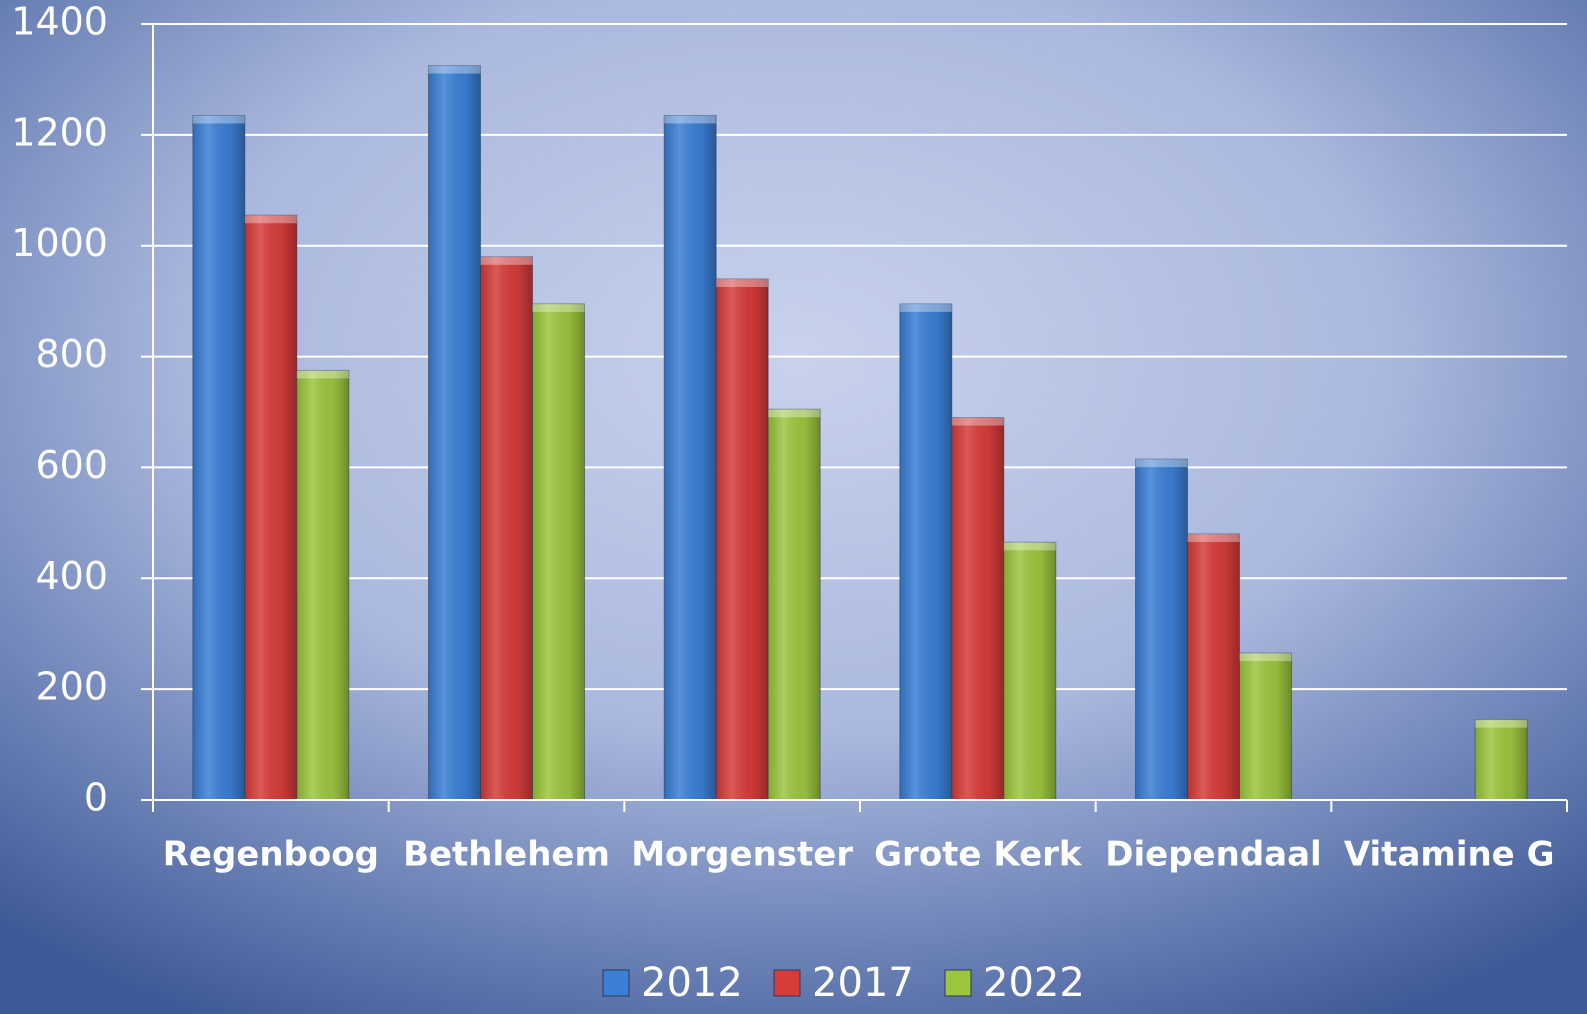 This screenshot has height=1014, width=1587. What do you see at coordinates (1213, 855) in the screenshot?
I see `x-tick-label: Diependaal` at bounding box center [1213, 855].